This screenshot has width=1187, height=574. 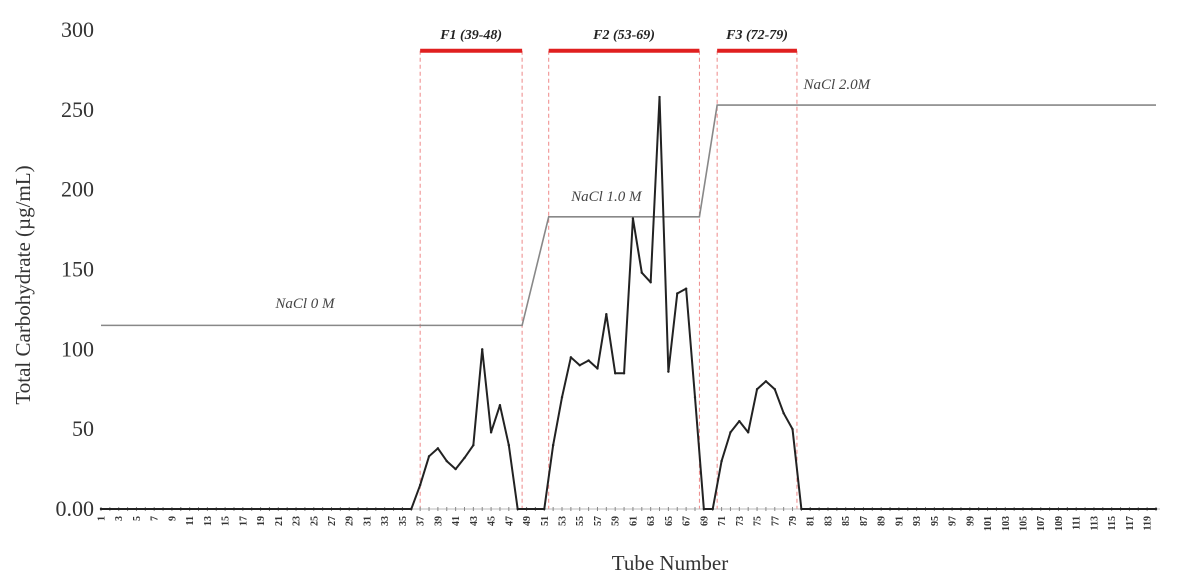 I want to click on gradient-label: NaCl 1.0 M, so click(x=606, y=197).